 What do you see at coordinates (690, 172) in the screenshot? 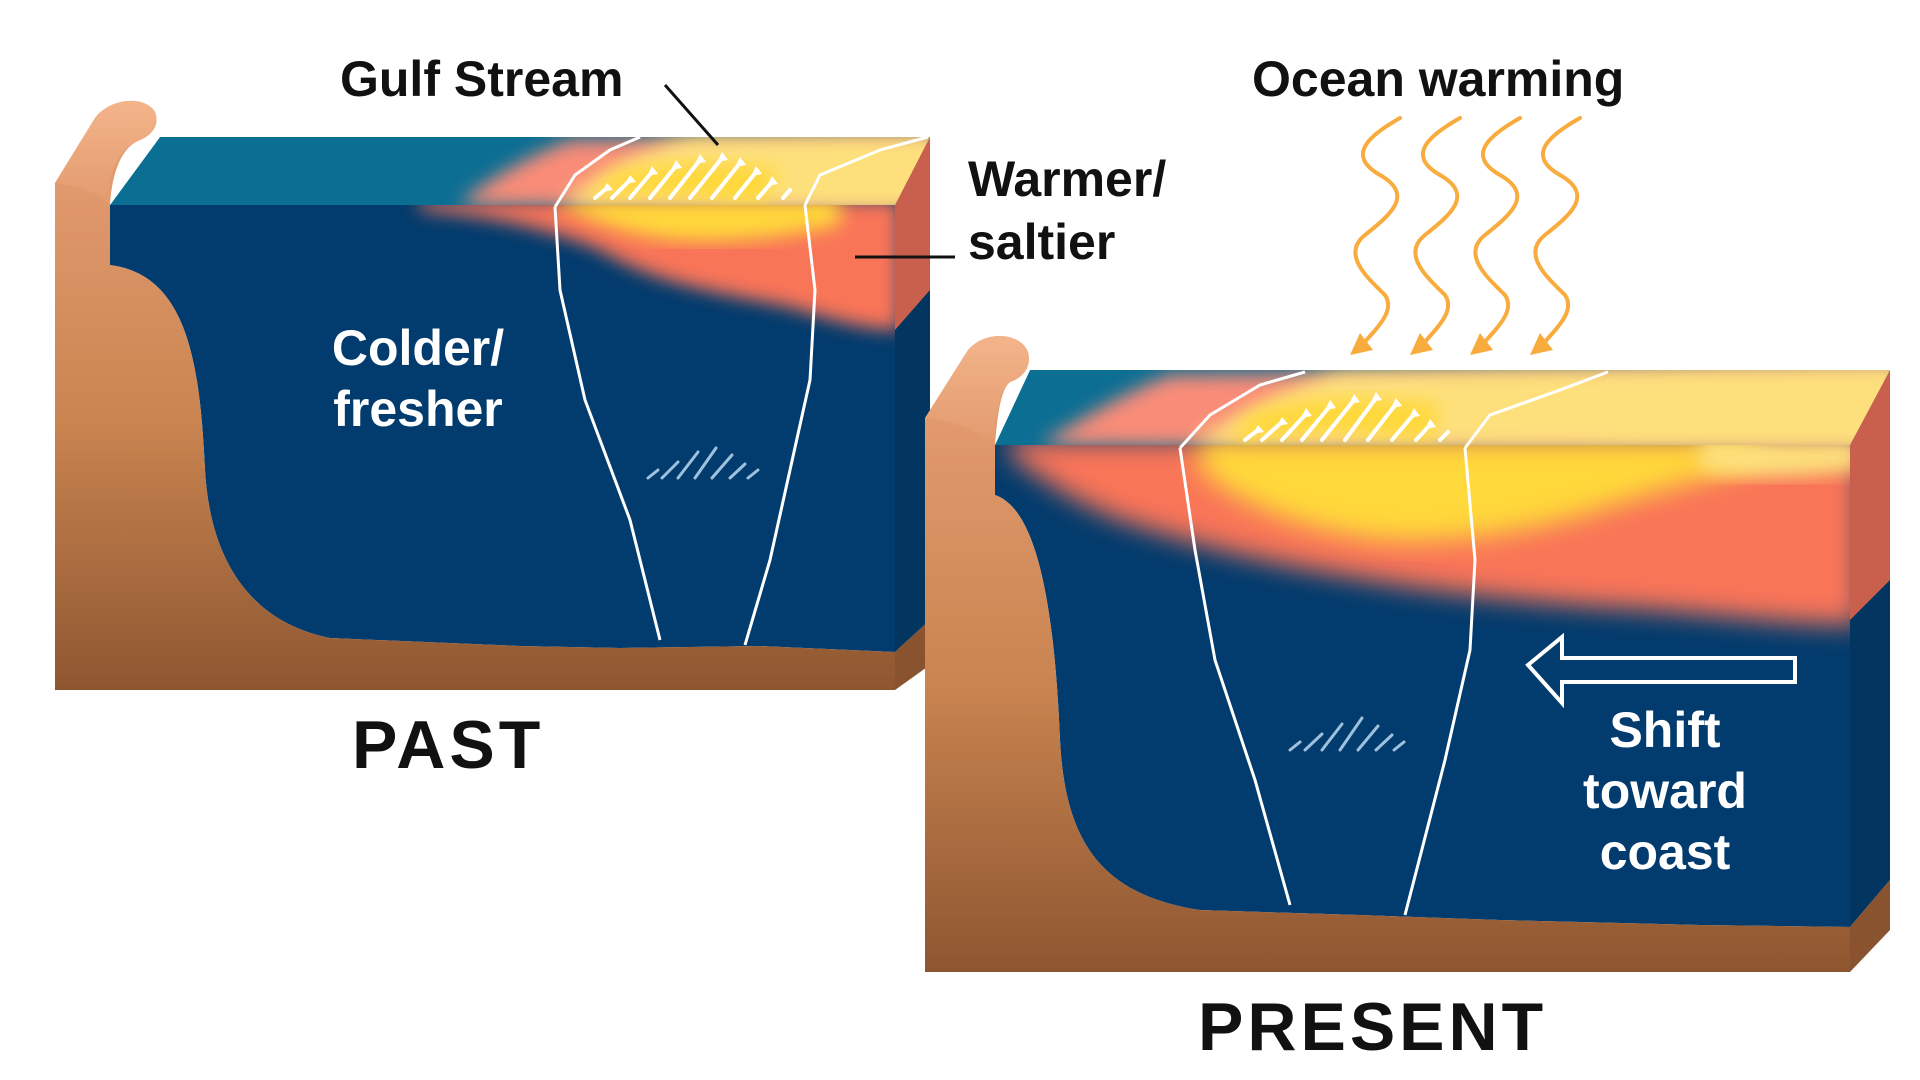
I see `past-surface-current-heads` at bounding box center [690, 172].